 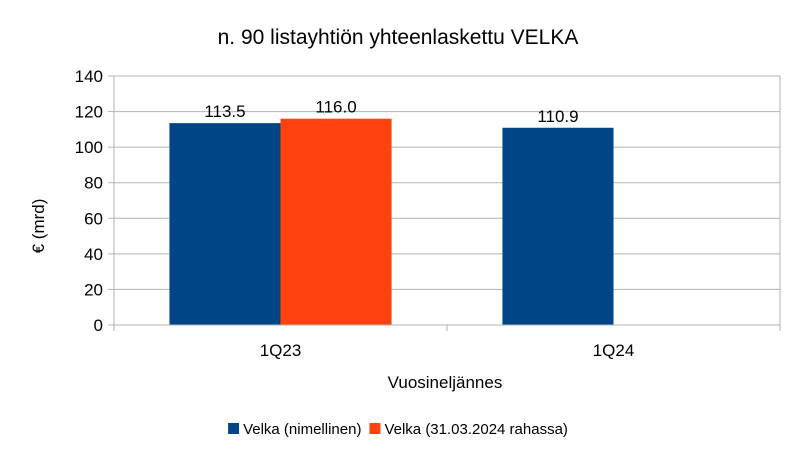 What do you see at coordinates (557, 116) in the screenshot?
I see `data-label: 110.9` at bounding box center [557, 116].